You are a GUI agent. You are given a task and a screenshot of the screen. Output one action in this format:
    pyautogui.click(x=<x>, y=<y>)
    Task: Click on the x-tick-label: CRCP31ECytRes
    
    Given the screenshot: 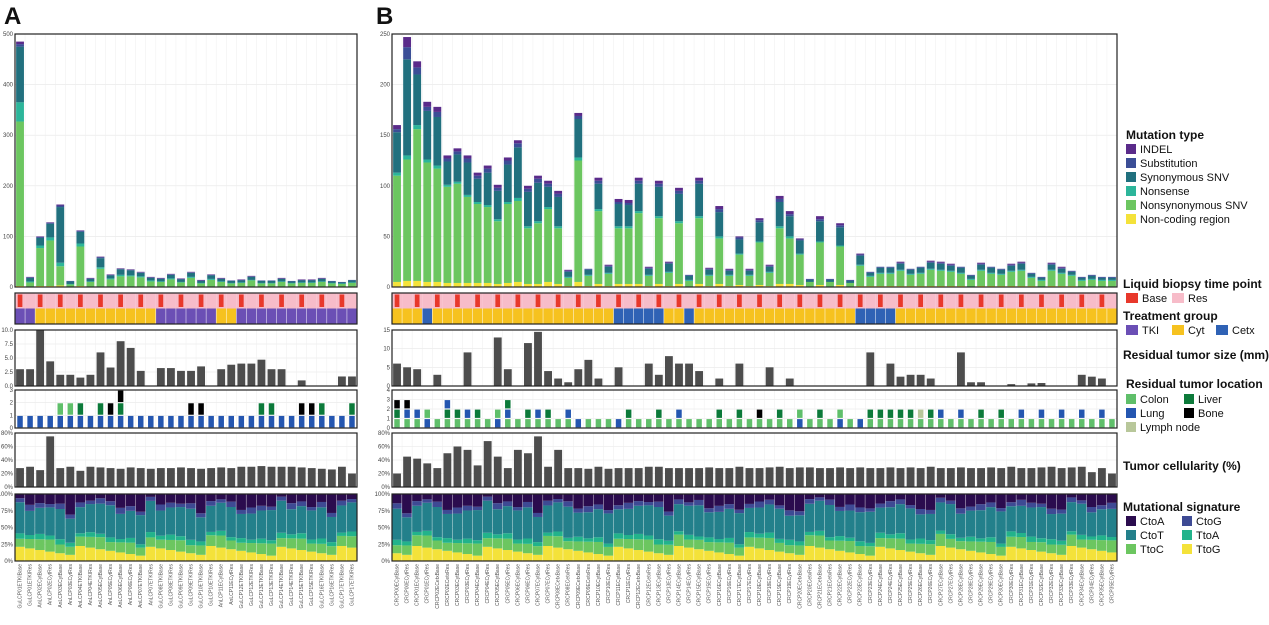 What is the action you would take?
    pyautogui.click(x=1032, y=584)
    